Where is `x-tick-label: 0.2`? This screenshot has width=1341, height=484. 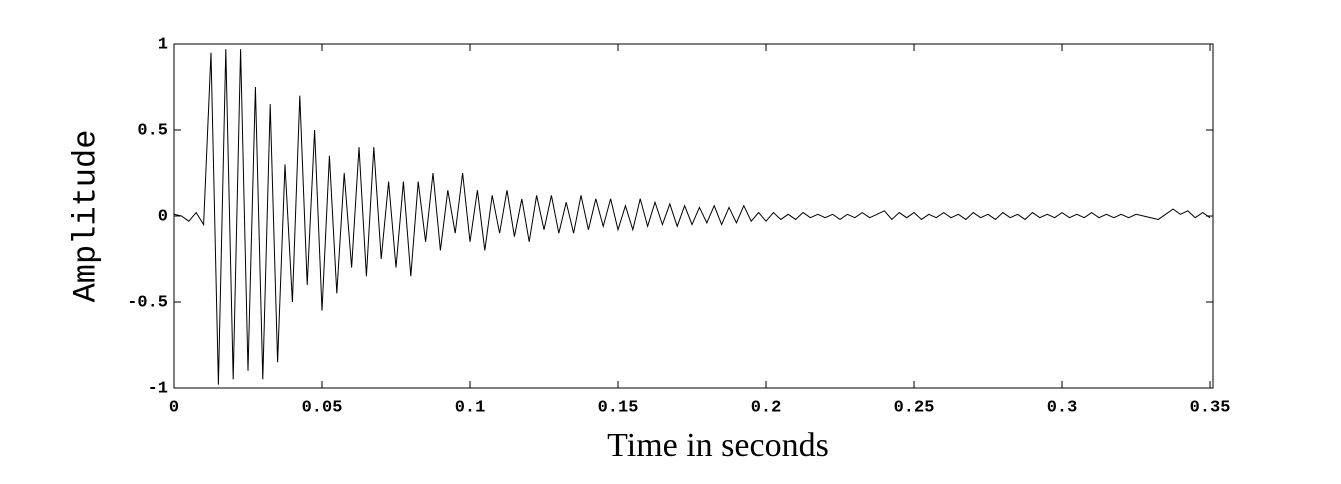
x-tick-label: 0.2 is located at coordinates (766, 407).